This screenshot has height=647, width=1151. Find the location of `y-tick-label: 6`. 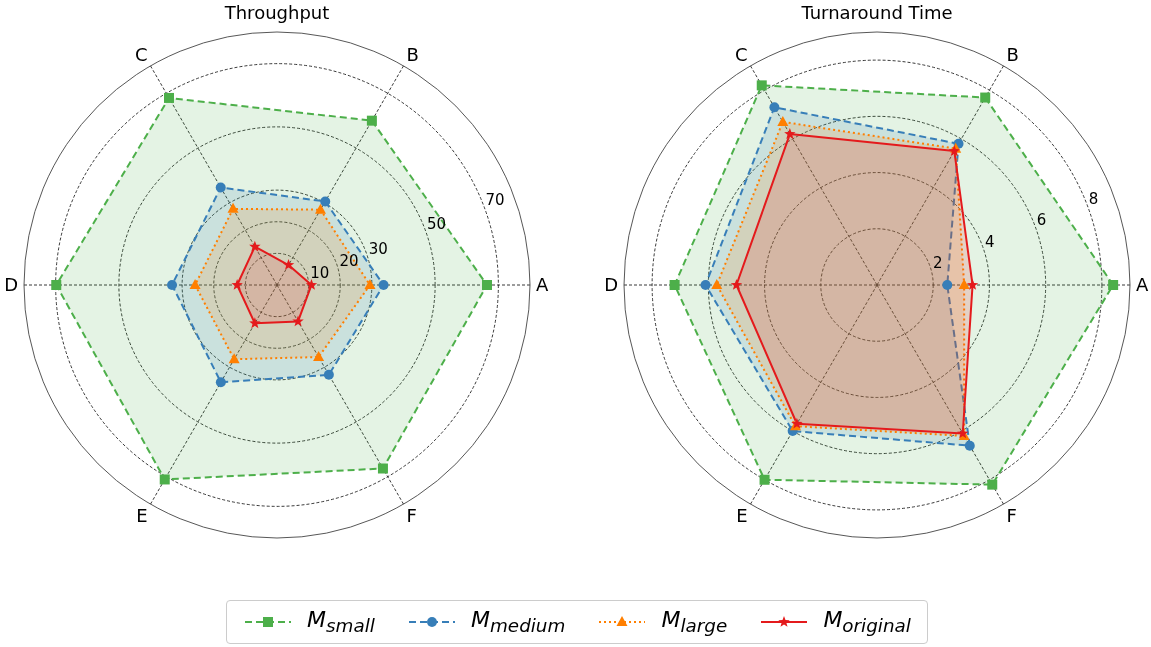

y-tick-label: 6 is located at coordinates (1041, 220).